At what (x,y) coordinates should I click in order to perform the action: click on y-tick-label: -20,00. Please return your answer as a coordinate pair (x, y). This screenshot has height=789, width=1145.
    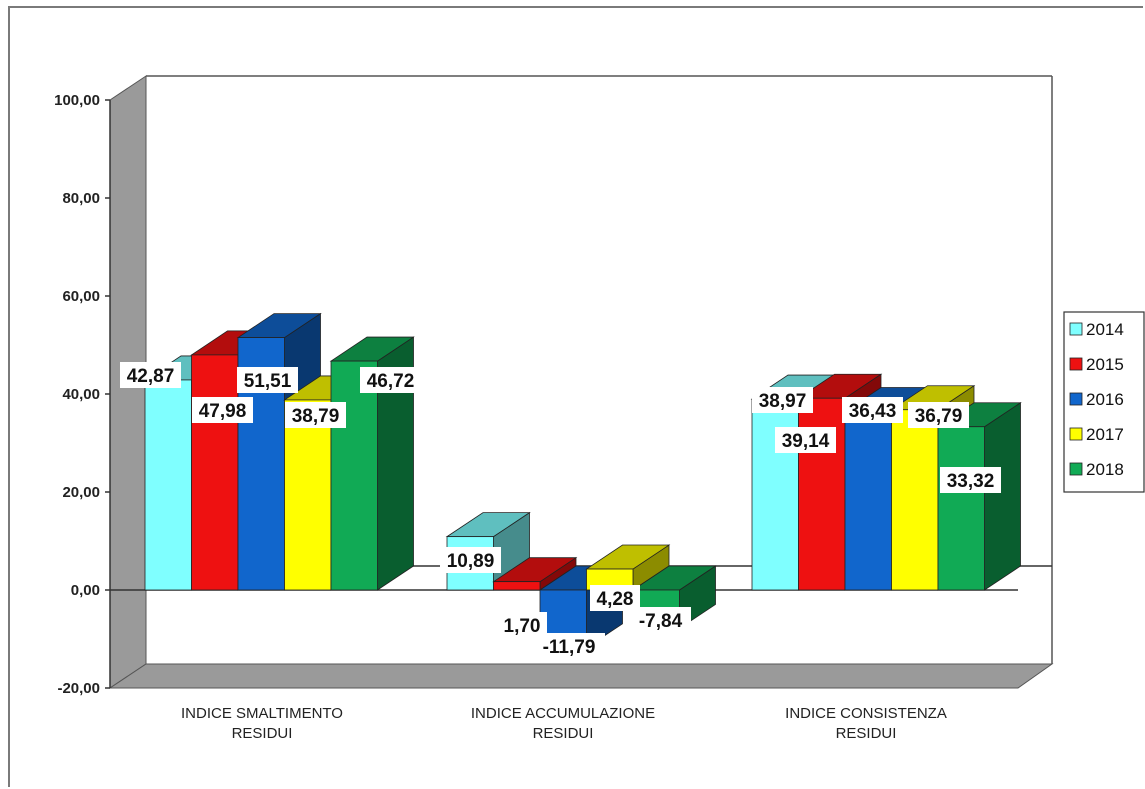
    Looking at the image, I should click on (78, 688).